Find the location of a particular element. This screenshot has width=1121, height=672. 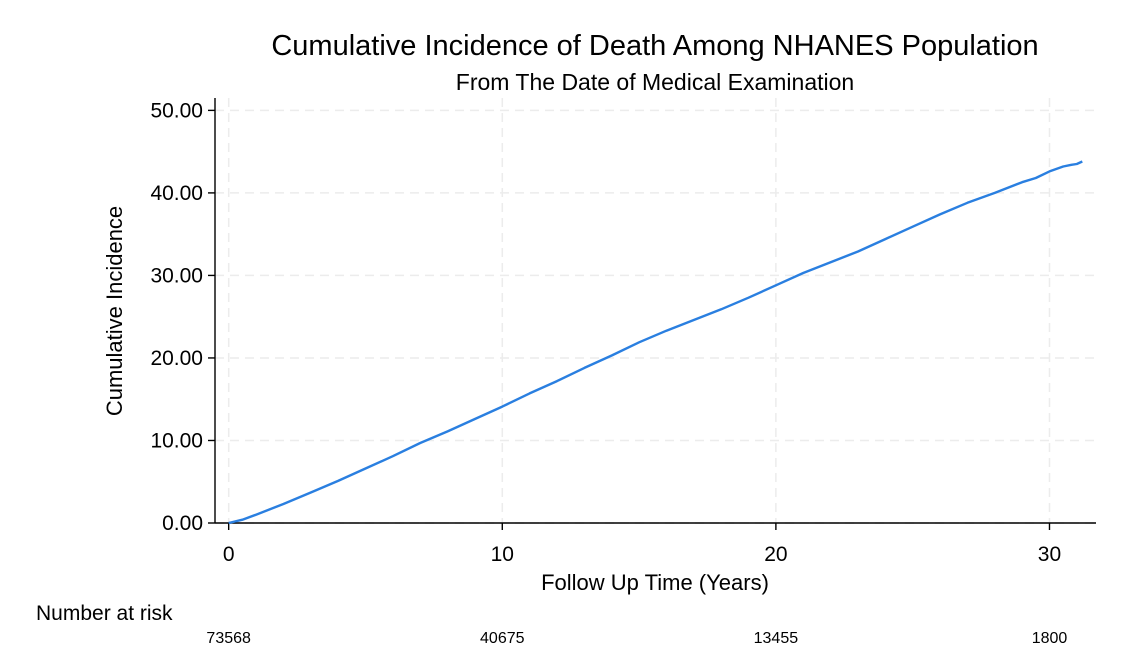

risk-table-label: Number at risk is located at coordinates (104, 613).